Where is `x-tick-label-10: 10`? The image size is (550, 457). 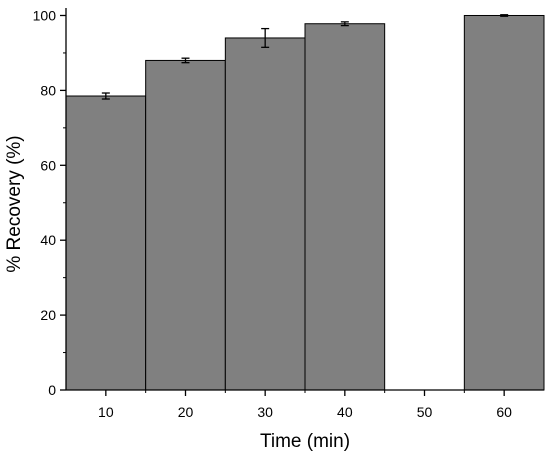 x-tick-label-10: 10 is located at coordinates (106, 412).